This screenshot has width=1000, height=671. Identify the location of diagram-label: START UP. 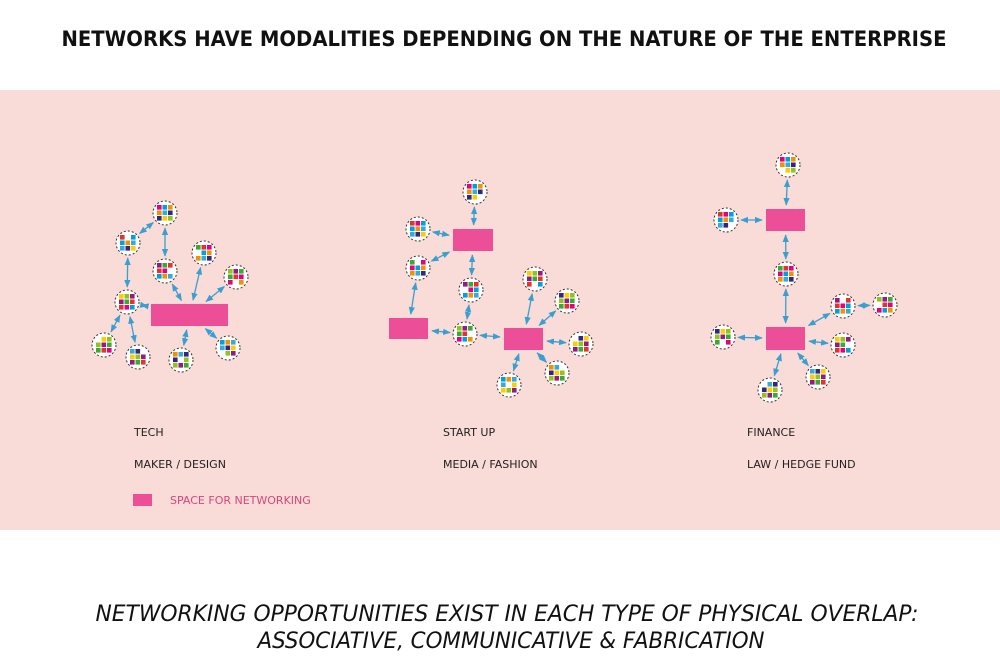
(469, 432).